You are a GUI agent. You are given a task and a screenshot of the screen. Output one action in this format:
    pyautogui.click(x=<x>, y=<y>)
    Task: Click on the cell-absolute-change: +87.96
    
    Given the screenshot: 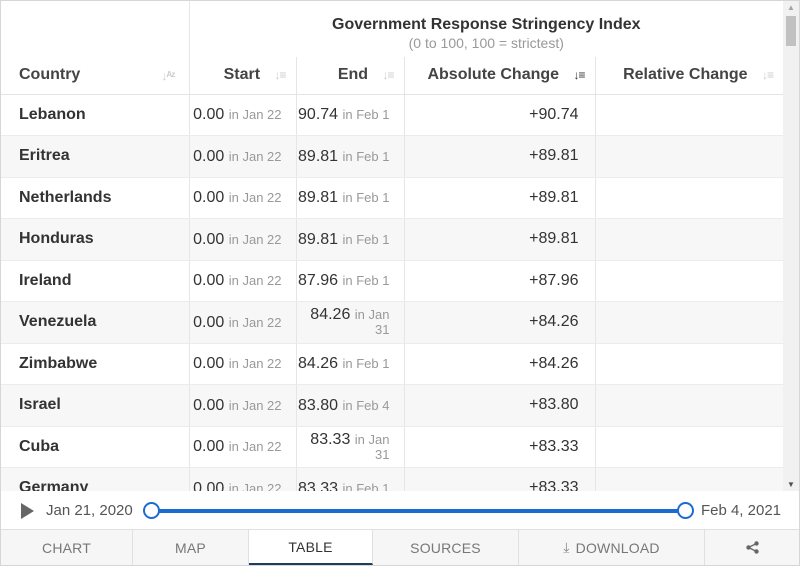 What is the action you would take?
    pyautogui.click(x=500, y=281)
    